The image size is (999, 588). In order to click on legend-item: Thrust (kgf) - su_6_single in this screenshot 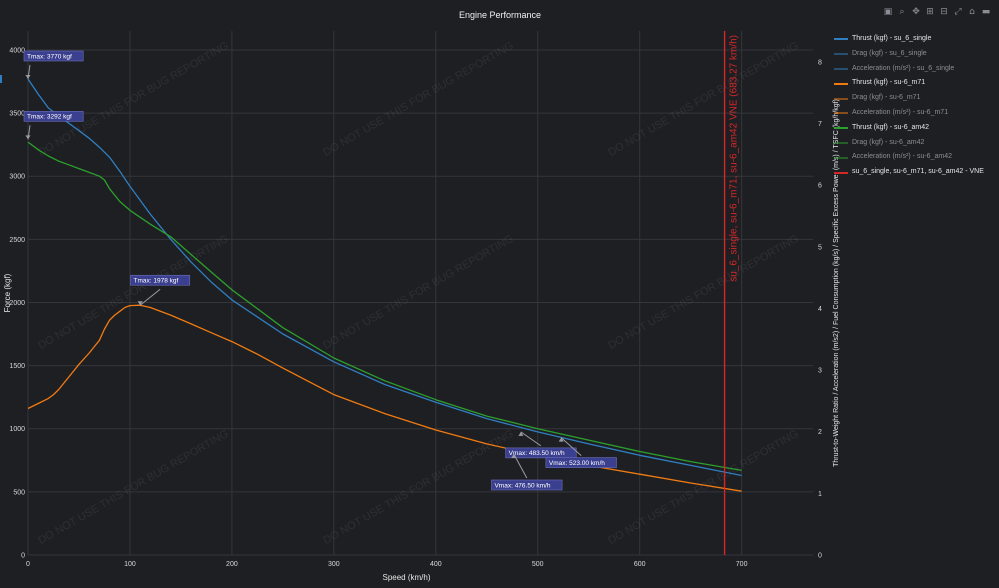, I will do `click(916, 39)`.